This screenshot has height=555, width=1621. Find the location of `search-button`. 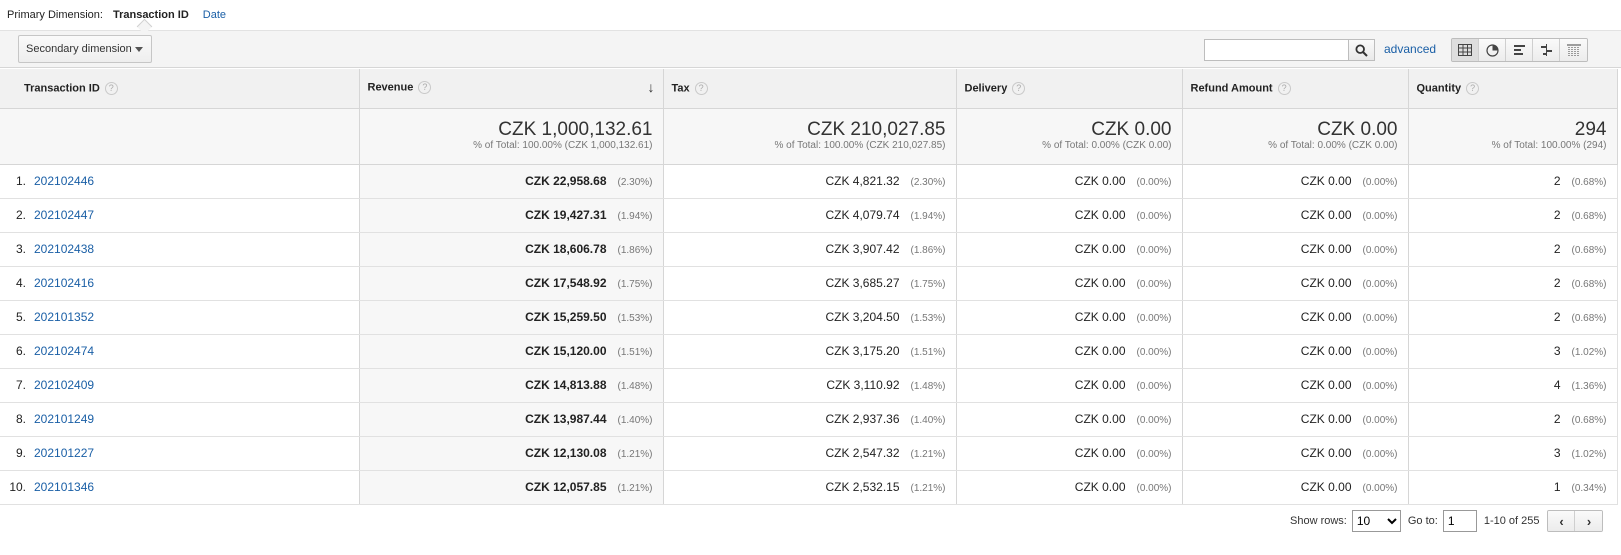

search-button is located at coordinates (1361, 50).